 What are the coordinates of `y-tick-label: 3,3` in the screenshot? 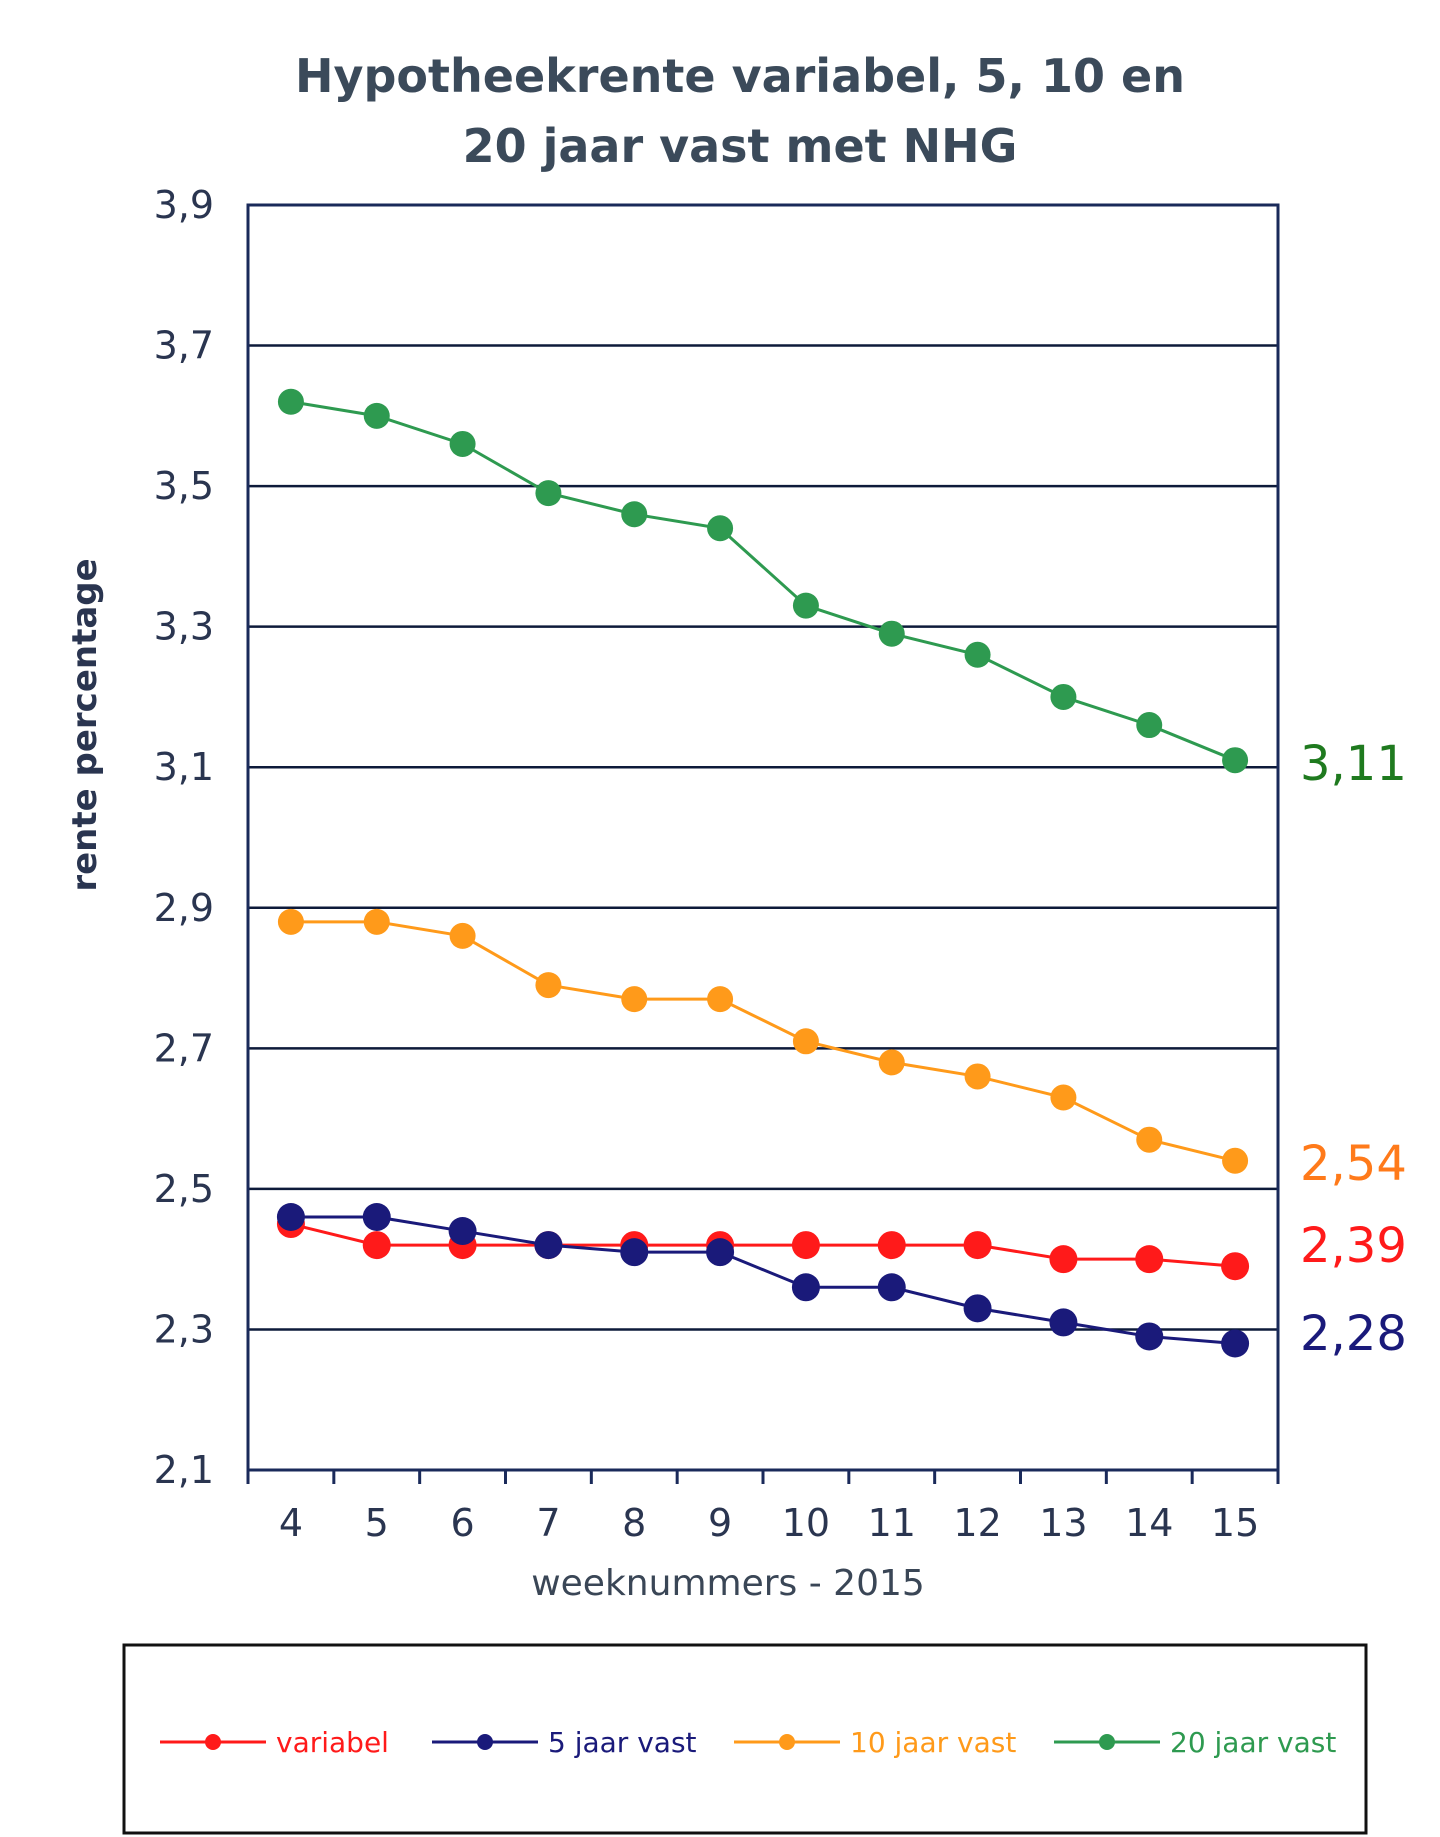 It's located at (184, 627).